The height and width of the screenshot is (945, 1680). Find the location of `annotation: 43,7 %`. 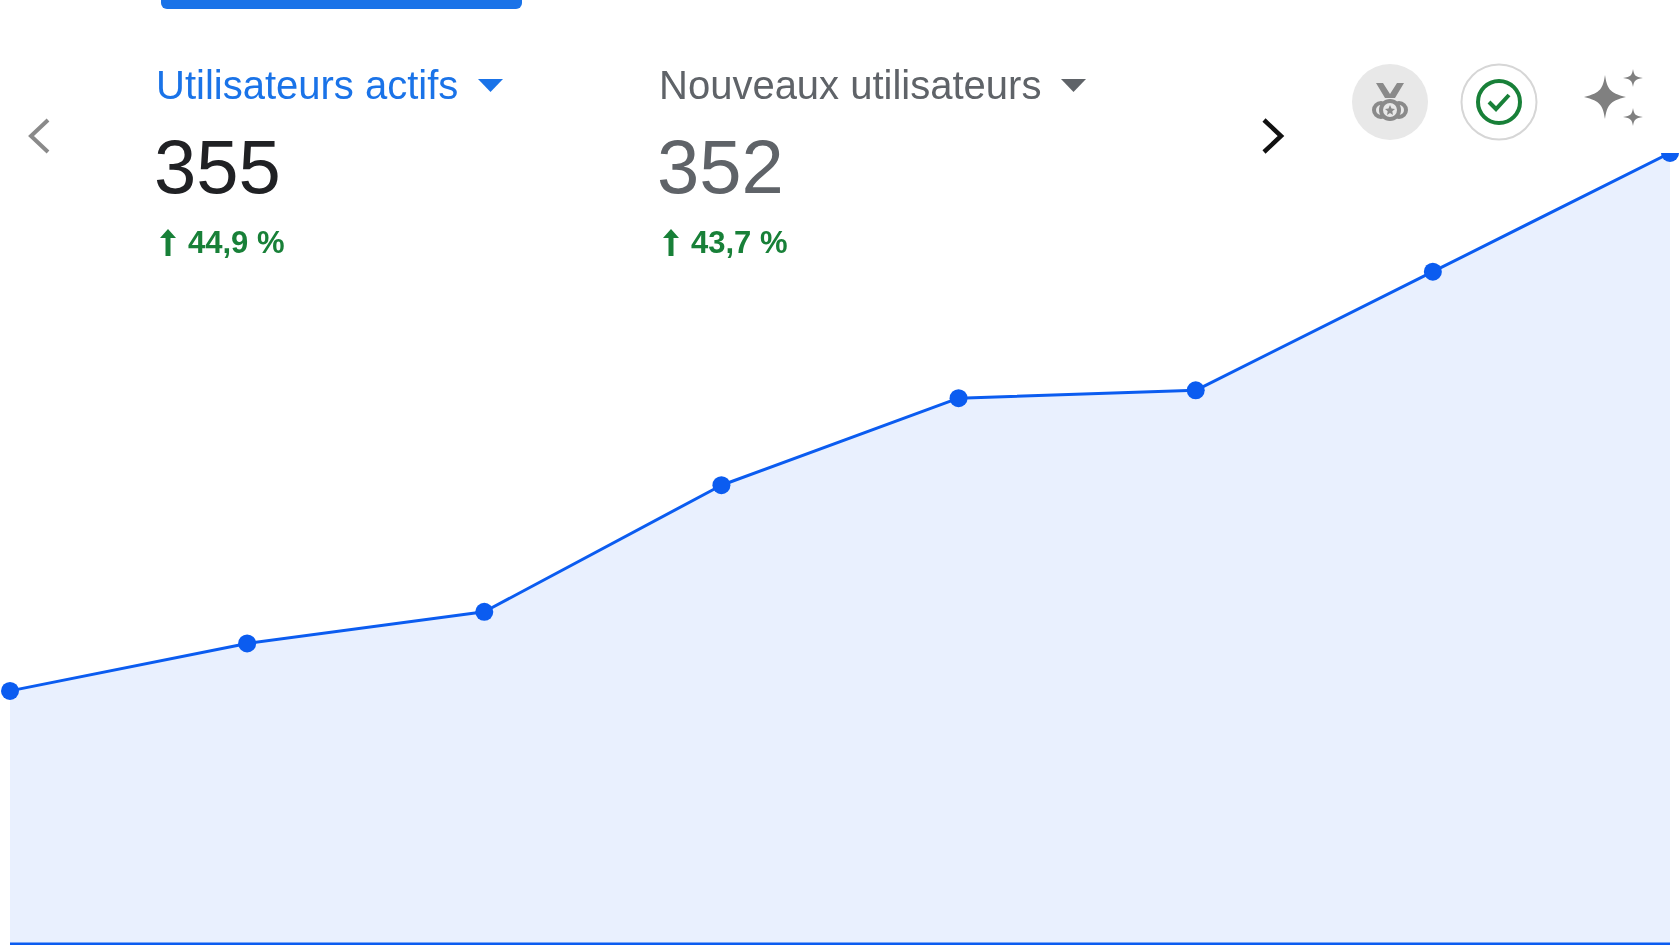

annotation: 43,7 % is located at coordinates (739, 242).